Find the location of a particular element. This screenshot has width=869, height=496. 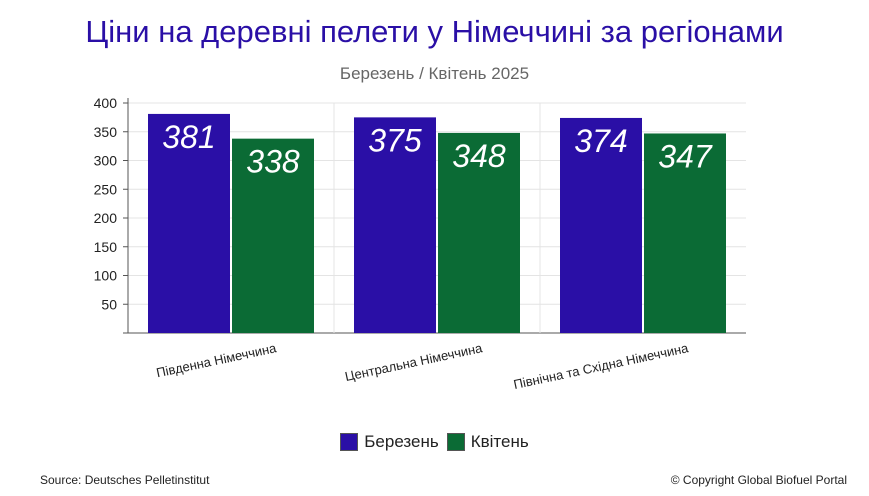

legend-label-march: Березень is located at coordinates (401, 441).